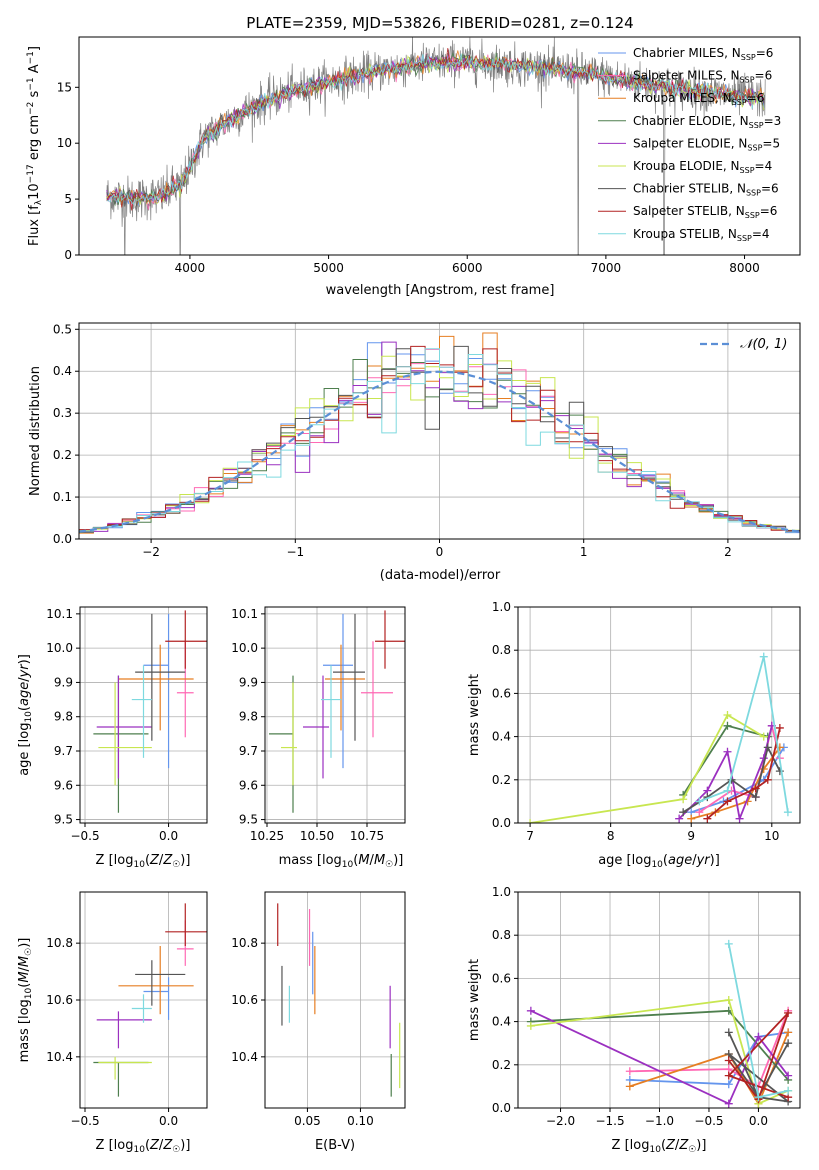 Image resolution: width=819 pixels, height=1170 pixels. Describe the element at coordinates (691, 836) in the screenshot. I see `x-tick-label: 9` at that location.